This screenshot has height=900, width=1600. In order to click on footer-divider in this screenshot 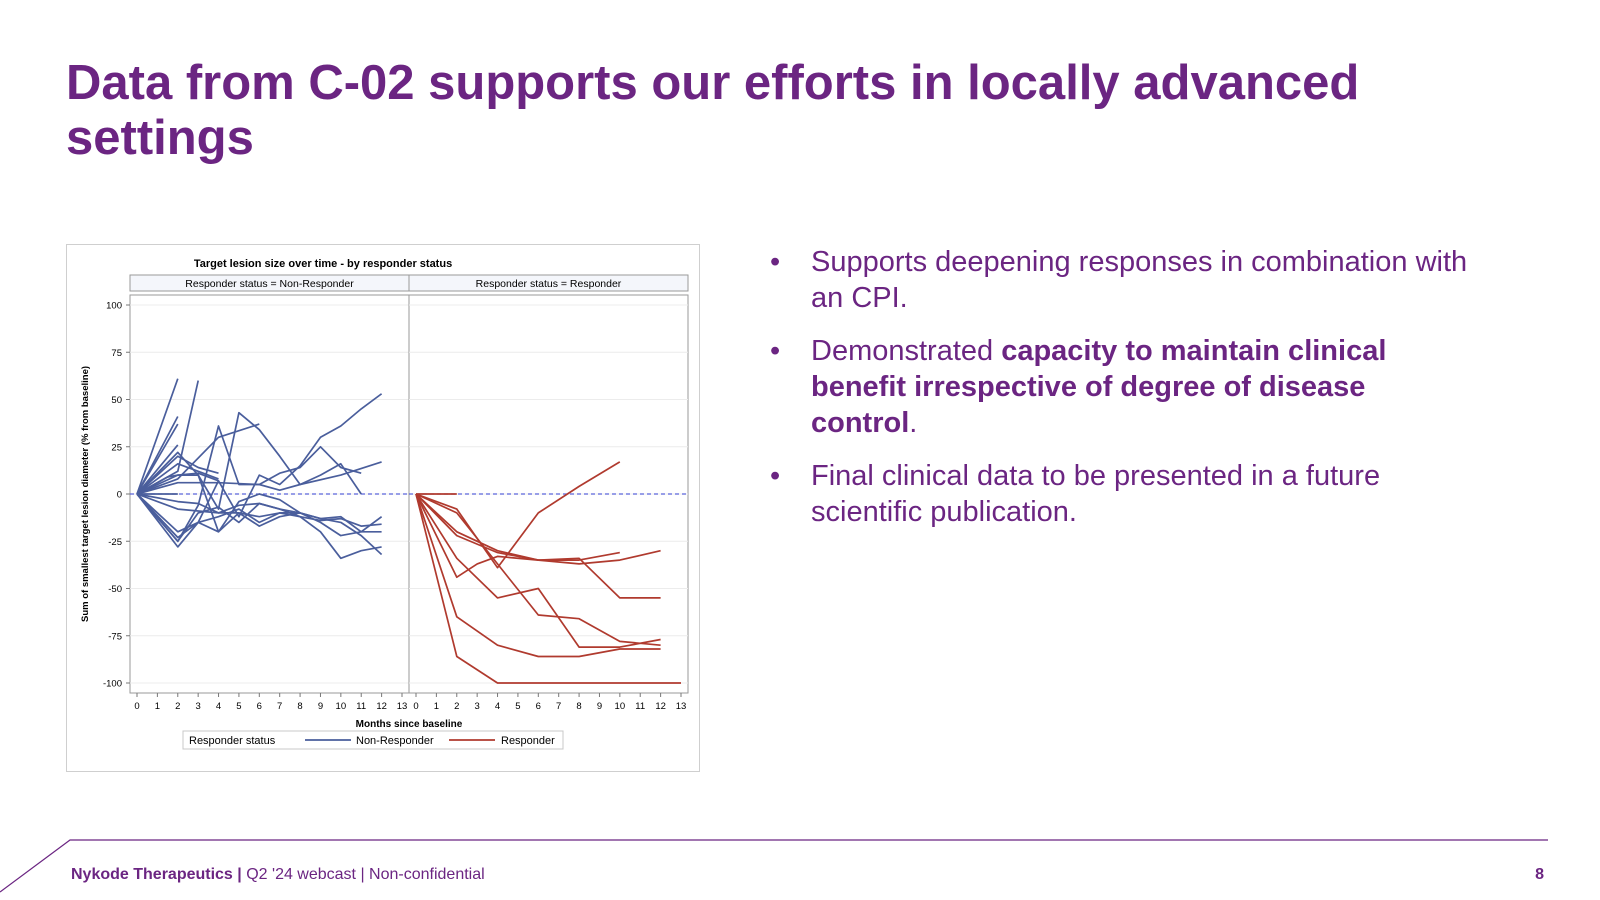, I will do `click(774, 866)`.